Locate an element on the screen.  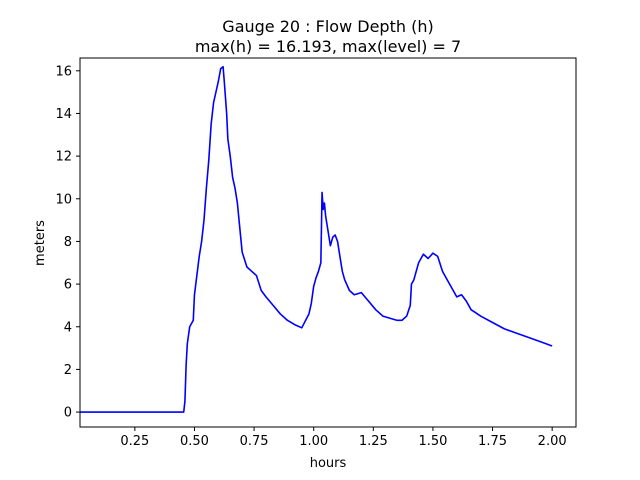
x-tick-label: 1.25 is located at coordinates (373, 441).